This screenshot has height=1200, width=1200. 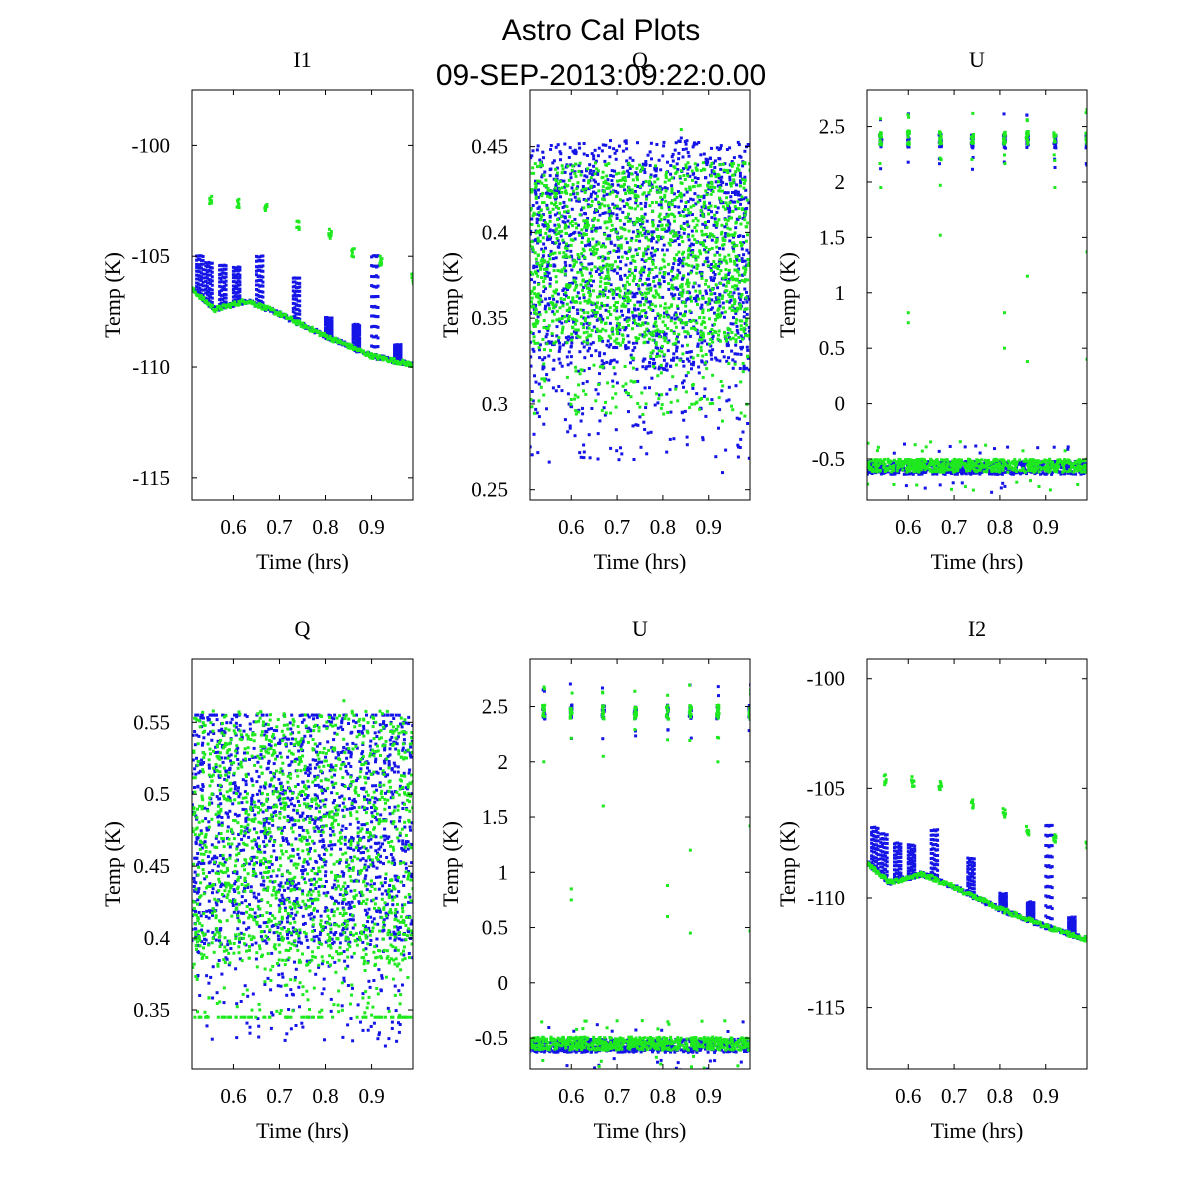 What do you see at coordinates (325, 527) in the screenshot?
I see `x-tick-label: 0.8` at bounding box center [325, 527].